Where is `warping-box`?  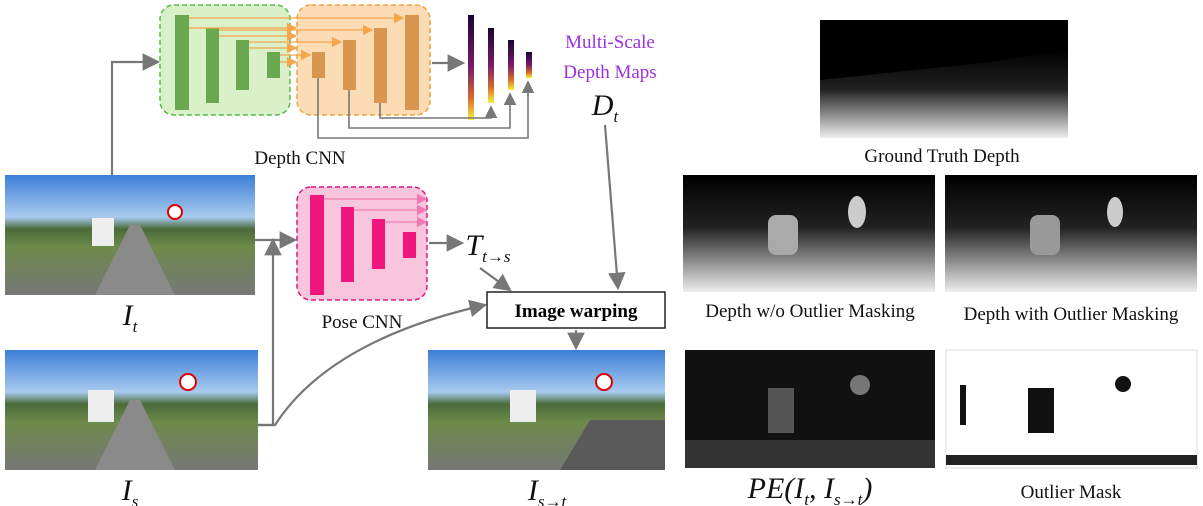 warping-box is located at coordinates (576, 310).